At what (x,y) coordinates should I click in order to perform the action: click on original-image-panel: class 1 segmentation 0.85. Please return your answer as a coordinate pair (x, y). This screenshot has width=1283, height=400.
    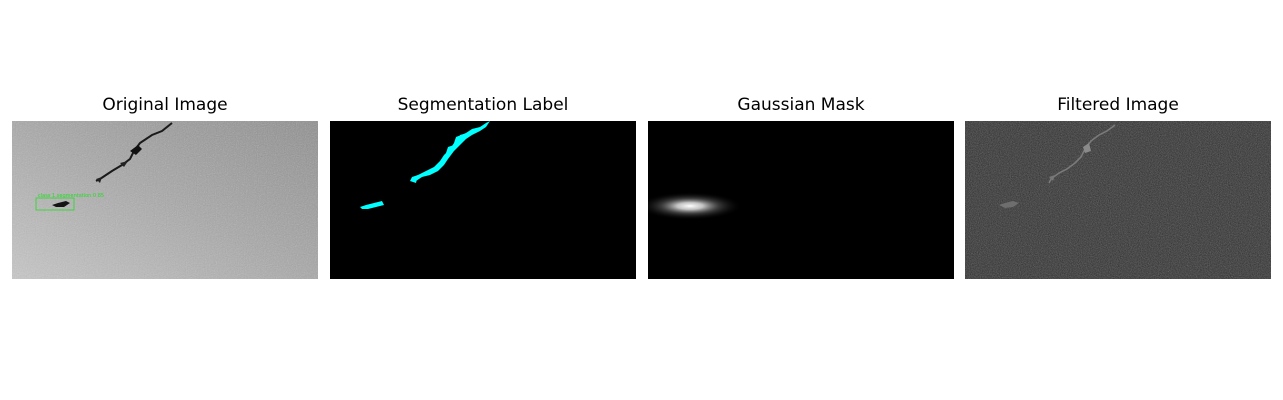
    Looking at the image, I should click on (165, 200).